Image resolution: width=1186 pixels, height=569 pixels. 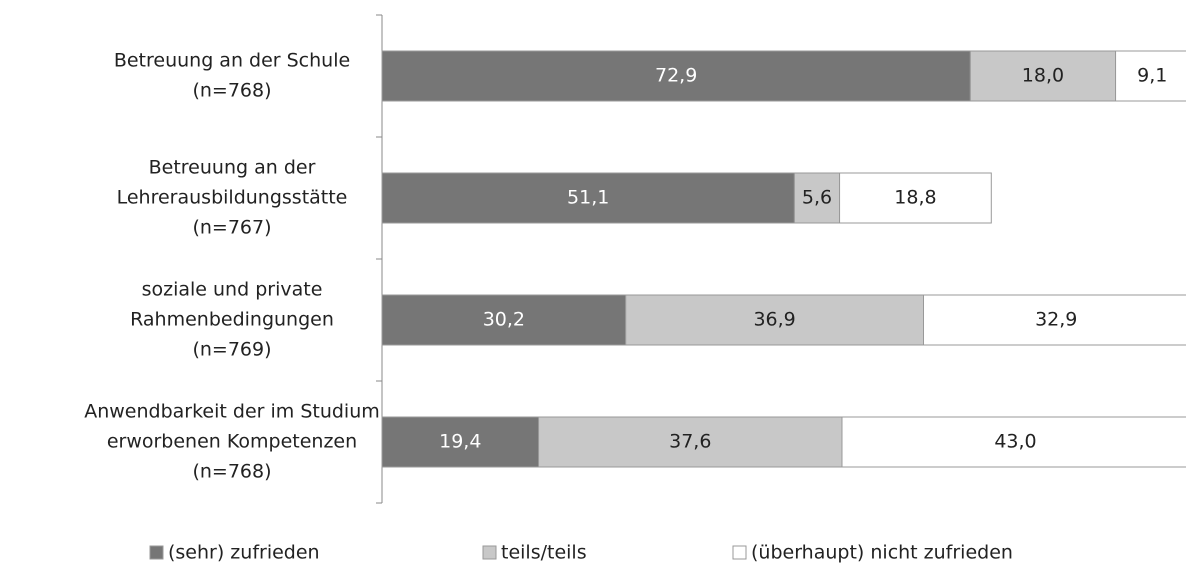 What do you see at coordinates (544, 553) in the screenshot?
I see `legend-label: teils/teils` at bounding box center [544, 553].